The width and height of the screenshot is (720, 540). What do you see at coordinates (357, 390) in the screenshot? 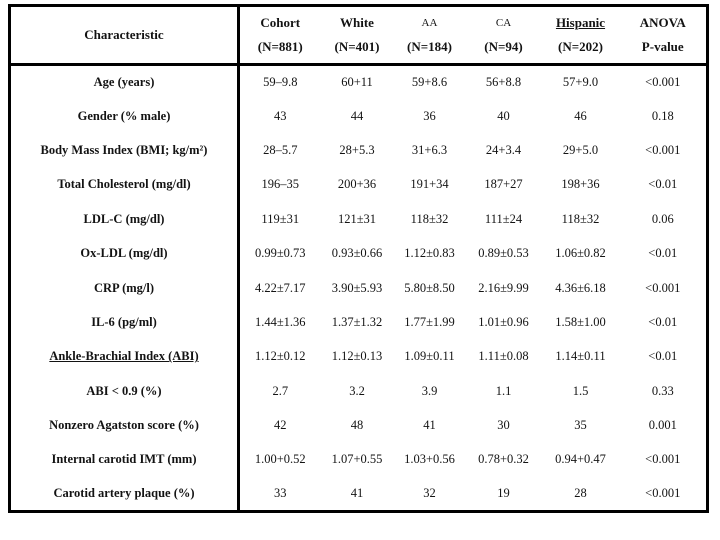
I see `cell: 3.2` at bounding box center [357, 390].